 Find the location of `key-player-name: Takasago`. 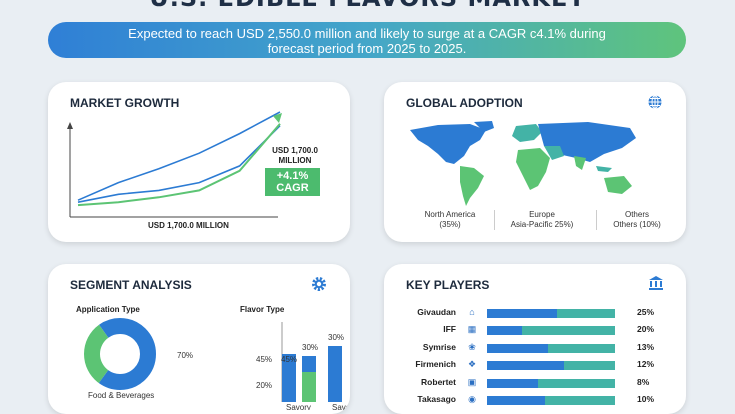

key-player-name: Takasago is located at coordinates (436, 399).